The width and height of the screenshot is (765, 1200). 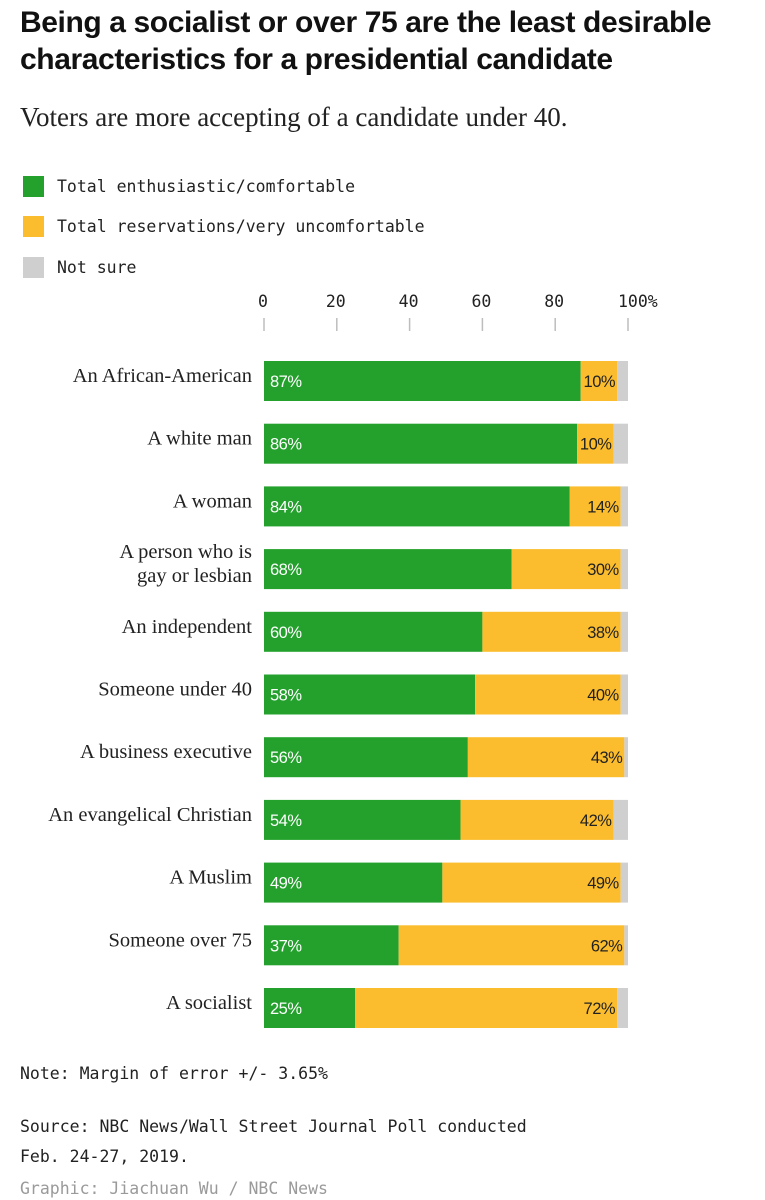 I want to click on bar-value-label: 62%, so click(x=607, y=946).